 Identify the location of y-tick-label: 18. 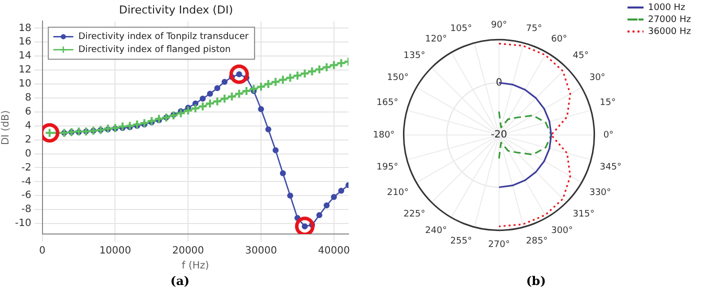
(25, 28).